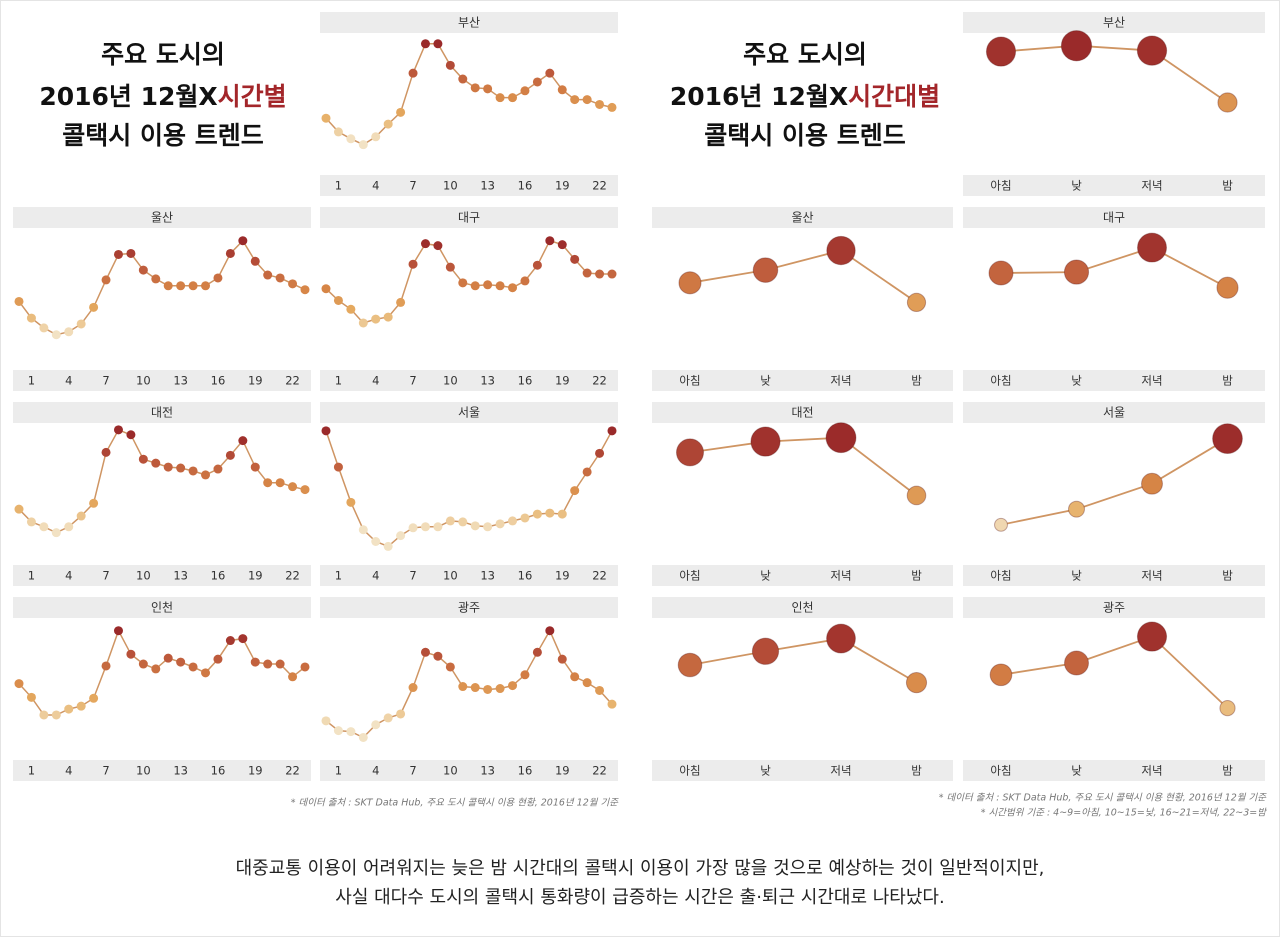 This screenshot has height=937, width=1280. What do you see at coordinates (599, 186) in the screenshot?
I see `x-tick-label: 22` at bounding box center [599, 186].